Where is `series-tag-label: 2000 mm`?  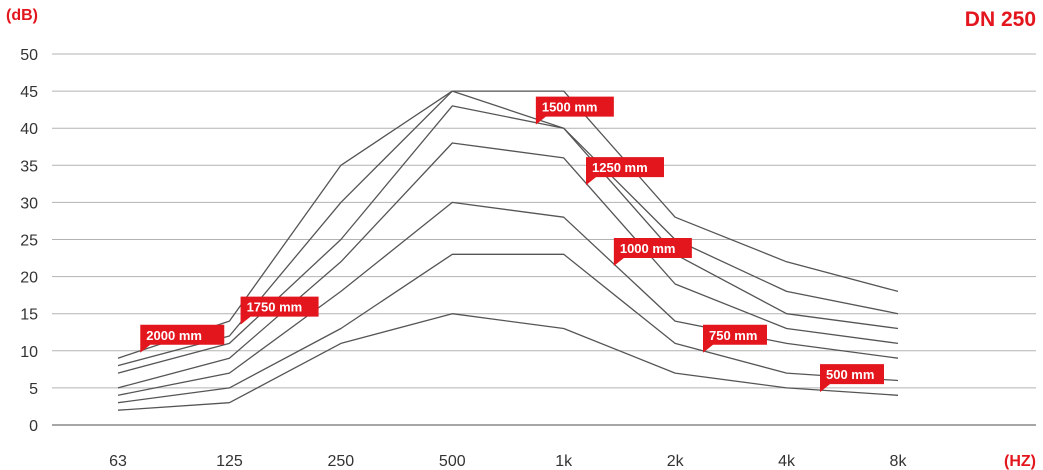
series-tag-label: 2000 mm is located at coordinates (174, 335).